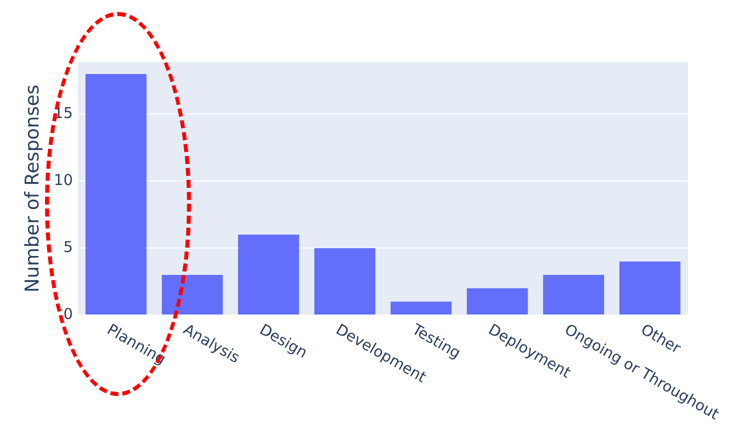  What do you see at coordinates (63, 180) in the screenshot?
I see `y-tick-label: 10` at bounding box center [63, 180].